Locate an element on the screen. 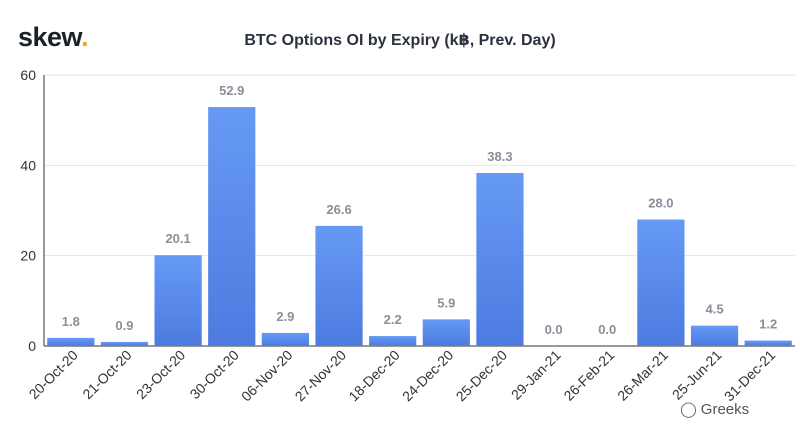 Image resolution: width=800 pixels, height=447 pixels. data-label: 0.9 is located at coordinates (124, 325).